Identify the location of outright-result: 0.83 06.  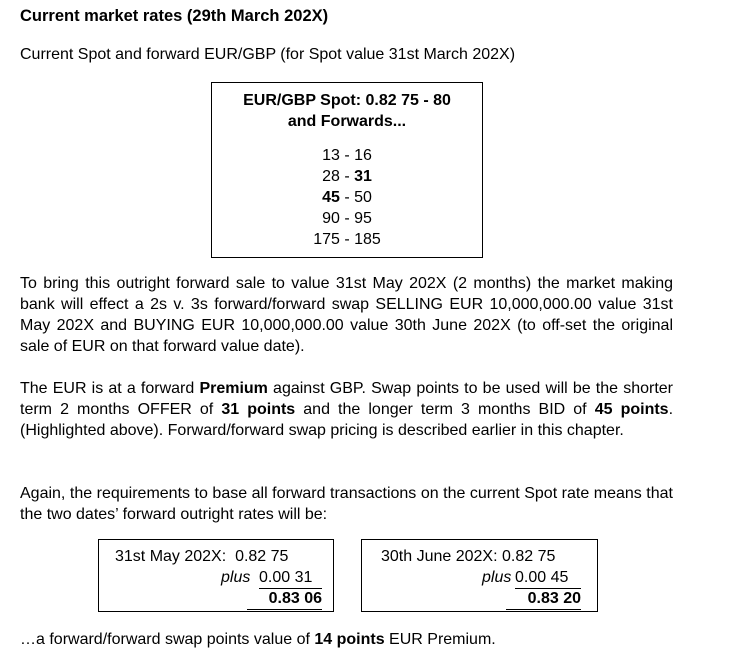
(284, 599).